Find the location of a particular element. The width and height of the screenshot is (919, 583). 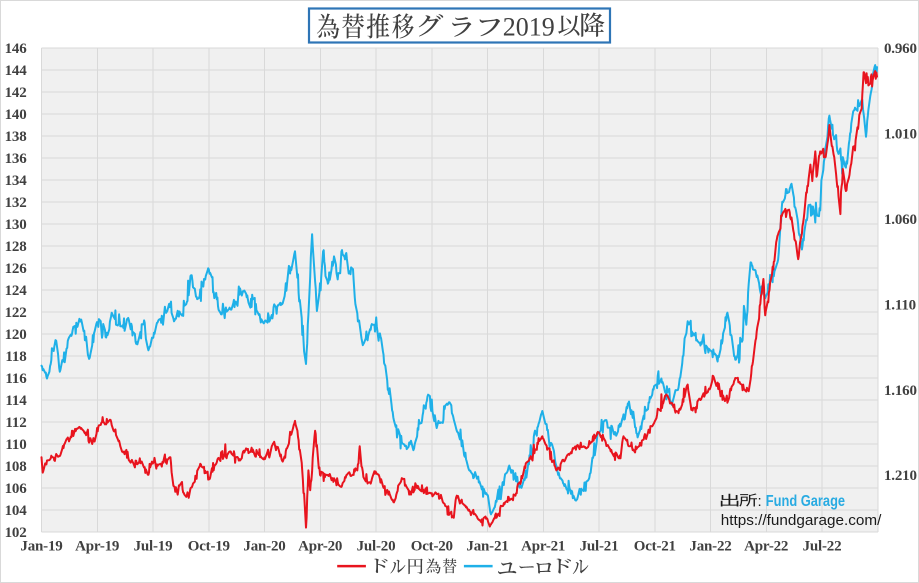

svg-text: Fund Garage is located at coordinates (806, 501).